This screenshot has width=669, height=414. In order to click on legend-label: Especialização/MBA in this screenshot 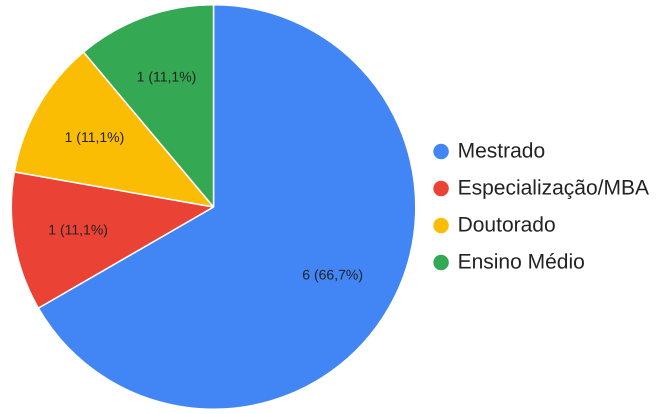, I will do `click(553, 188)`.